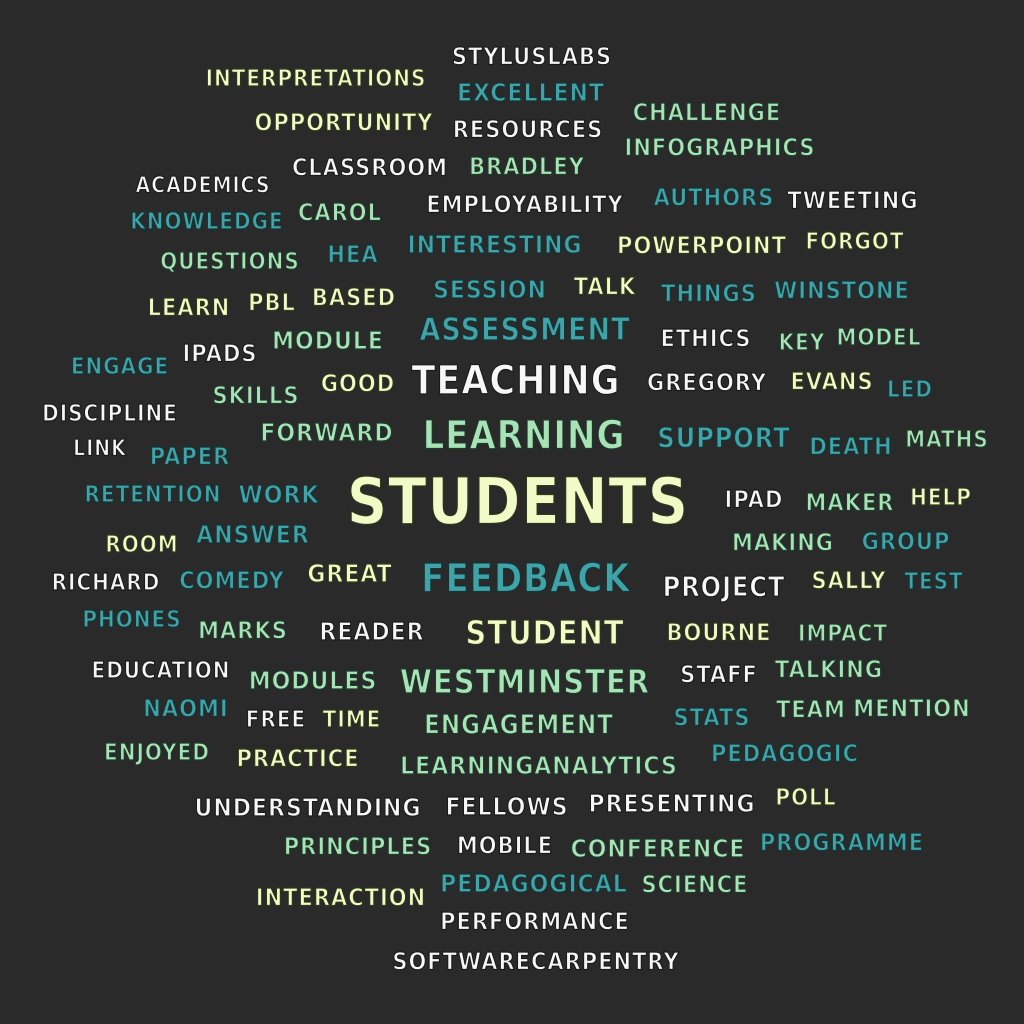  What do you see at coordinates (120, 366) in the screenshot?
I see `word: ENGAGE` at bounding box center [120, 366].